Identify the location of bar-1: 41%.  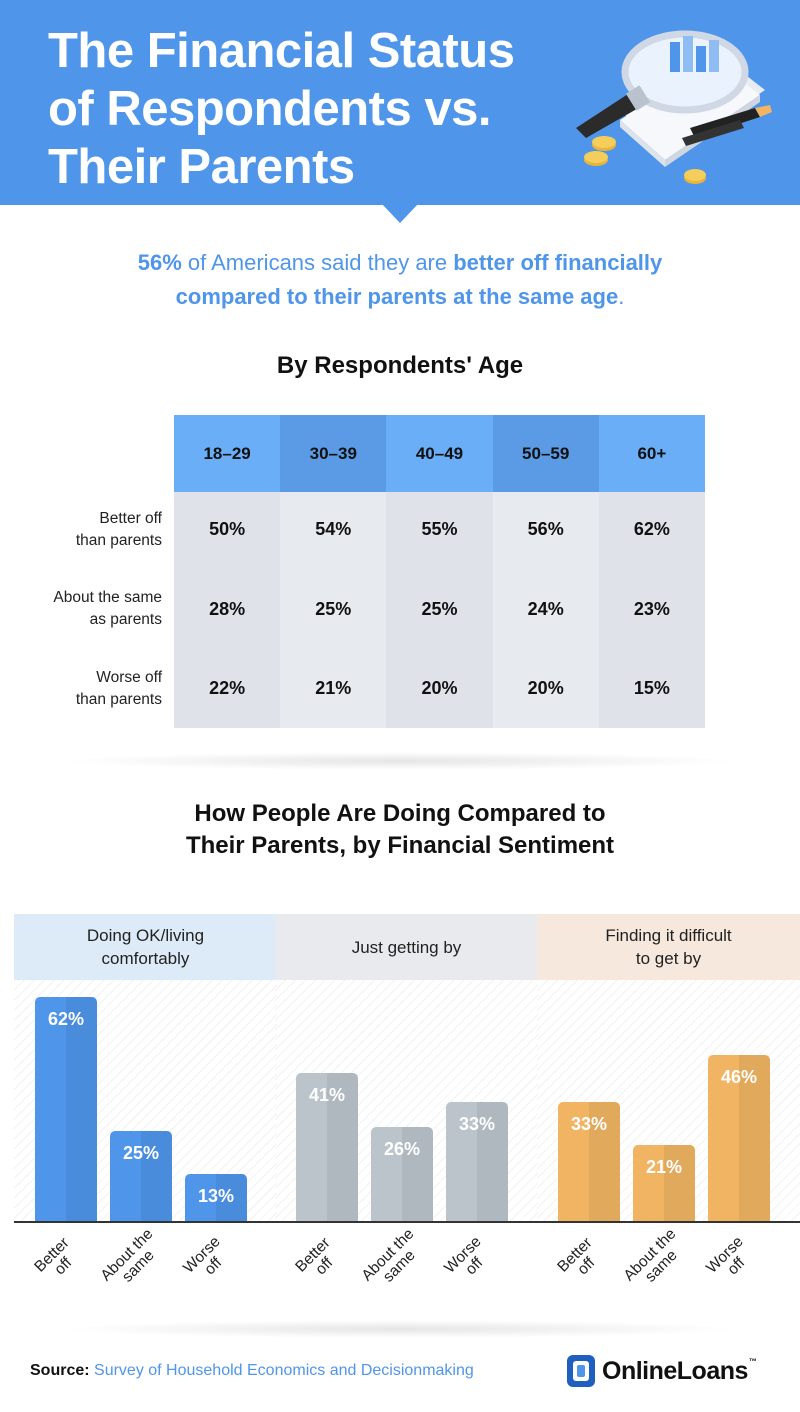
(327, 1146).